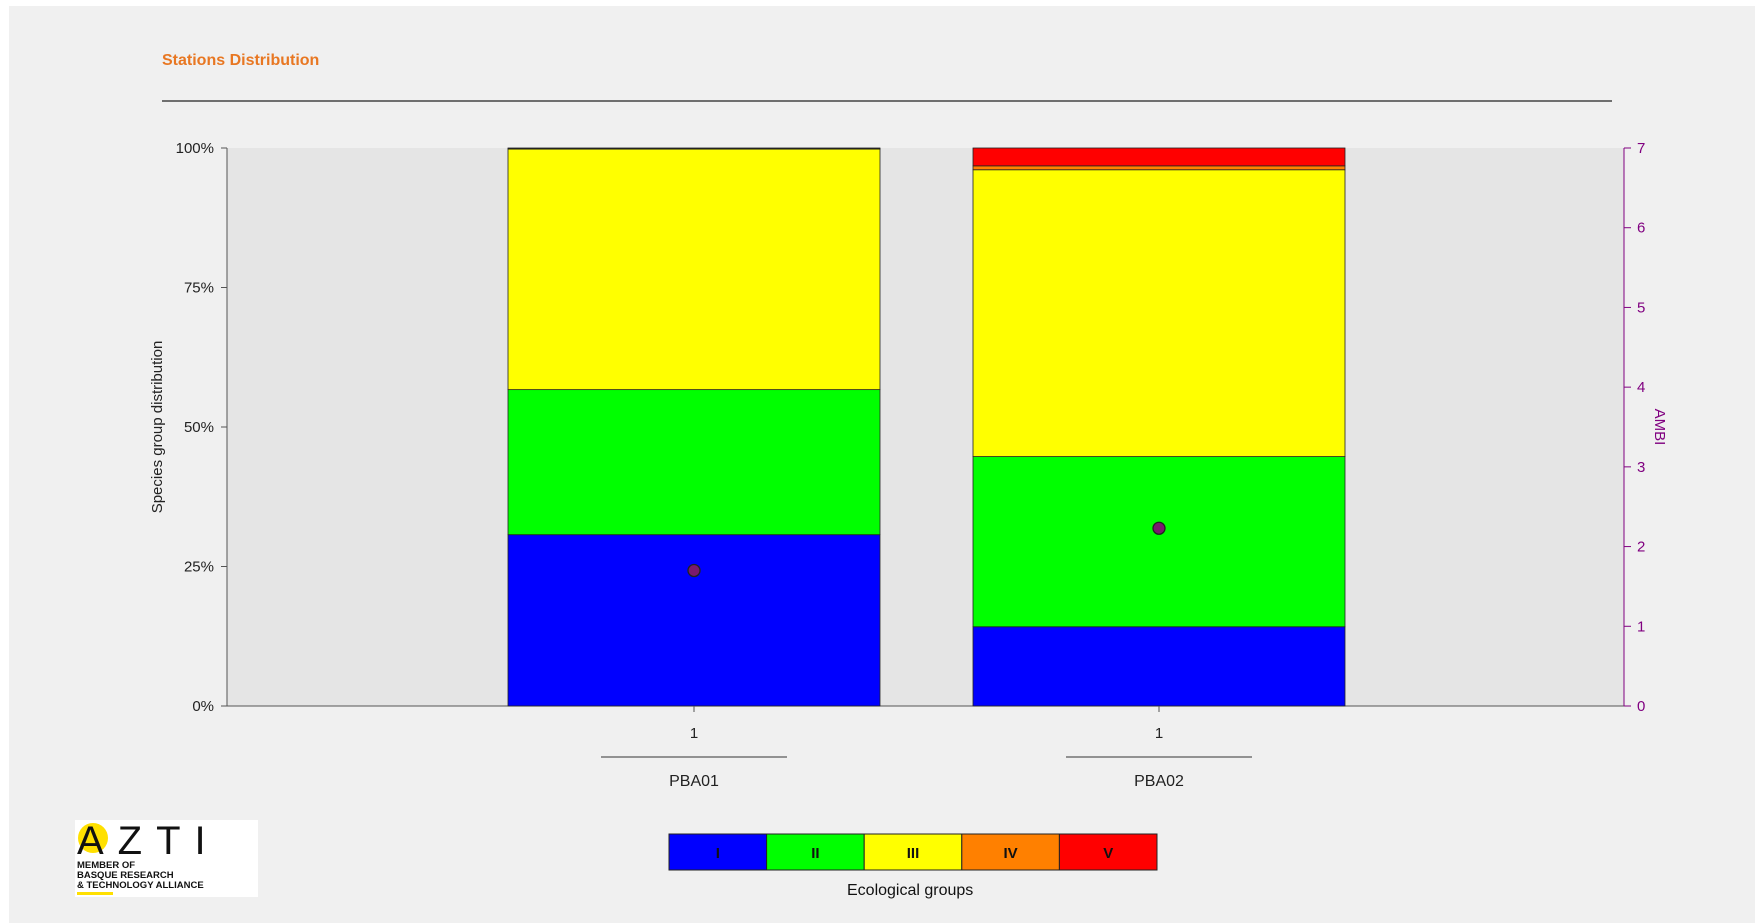  I want to click on y2-tick-label: 0, so click(1641, 706).